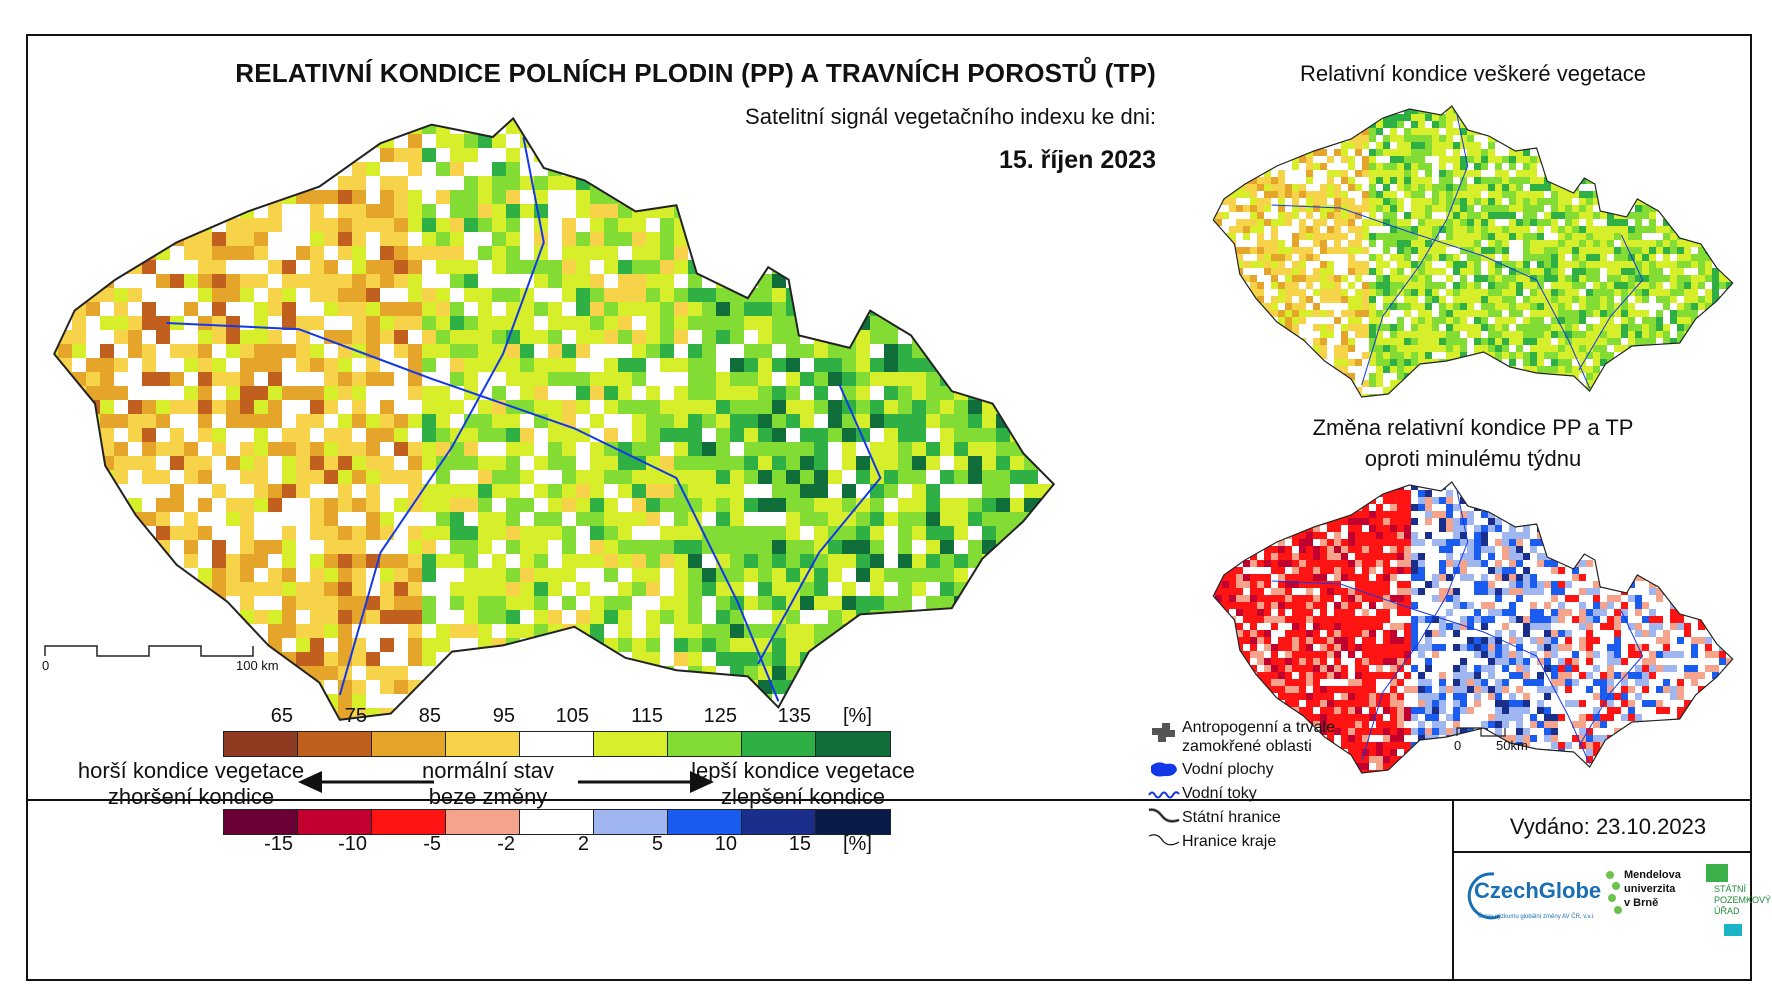 The height and width of the screenshot is (1003, 1772). I want to click on spu-logo-line2: POZEMKOVÝ, so click(1743, 900).